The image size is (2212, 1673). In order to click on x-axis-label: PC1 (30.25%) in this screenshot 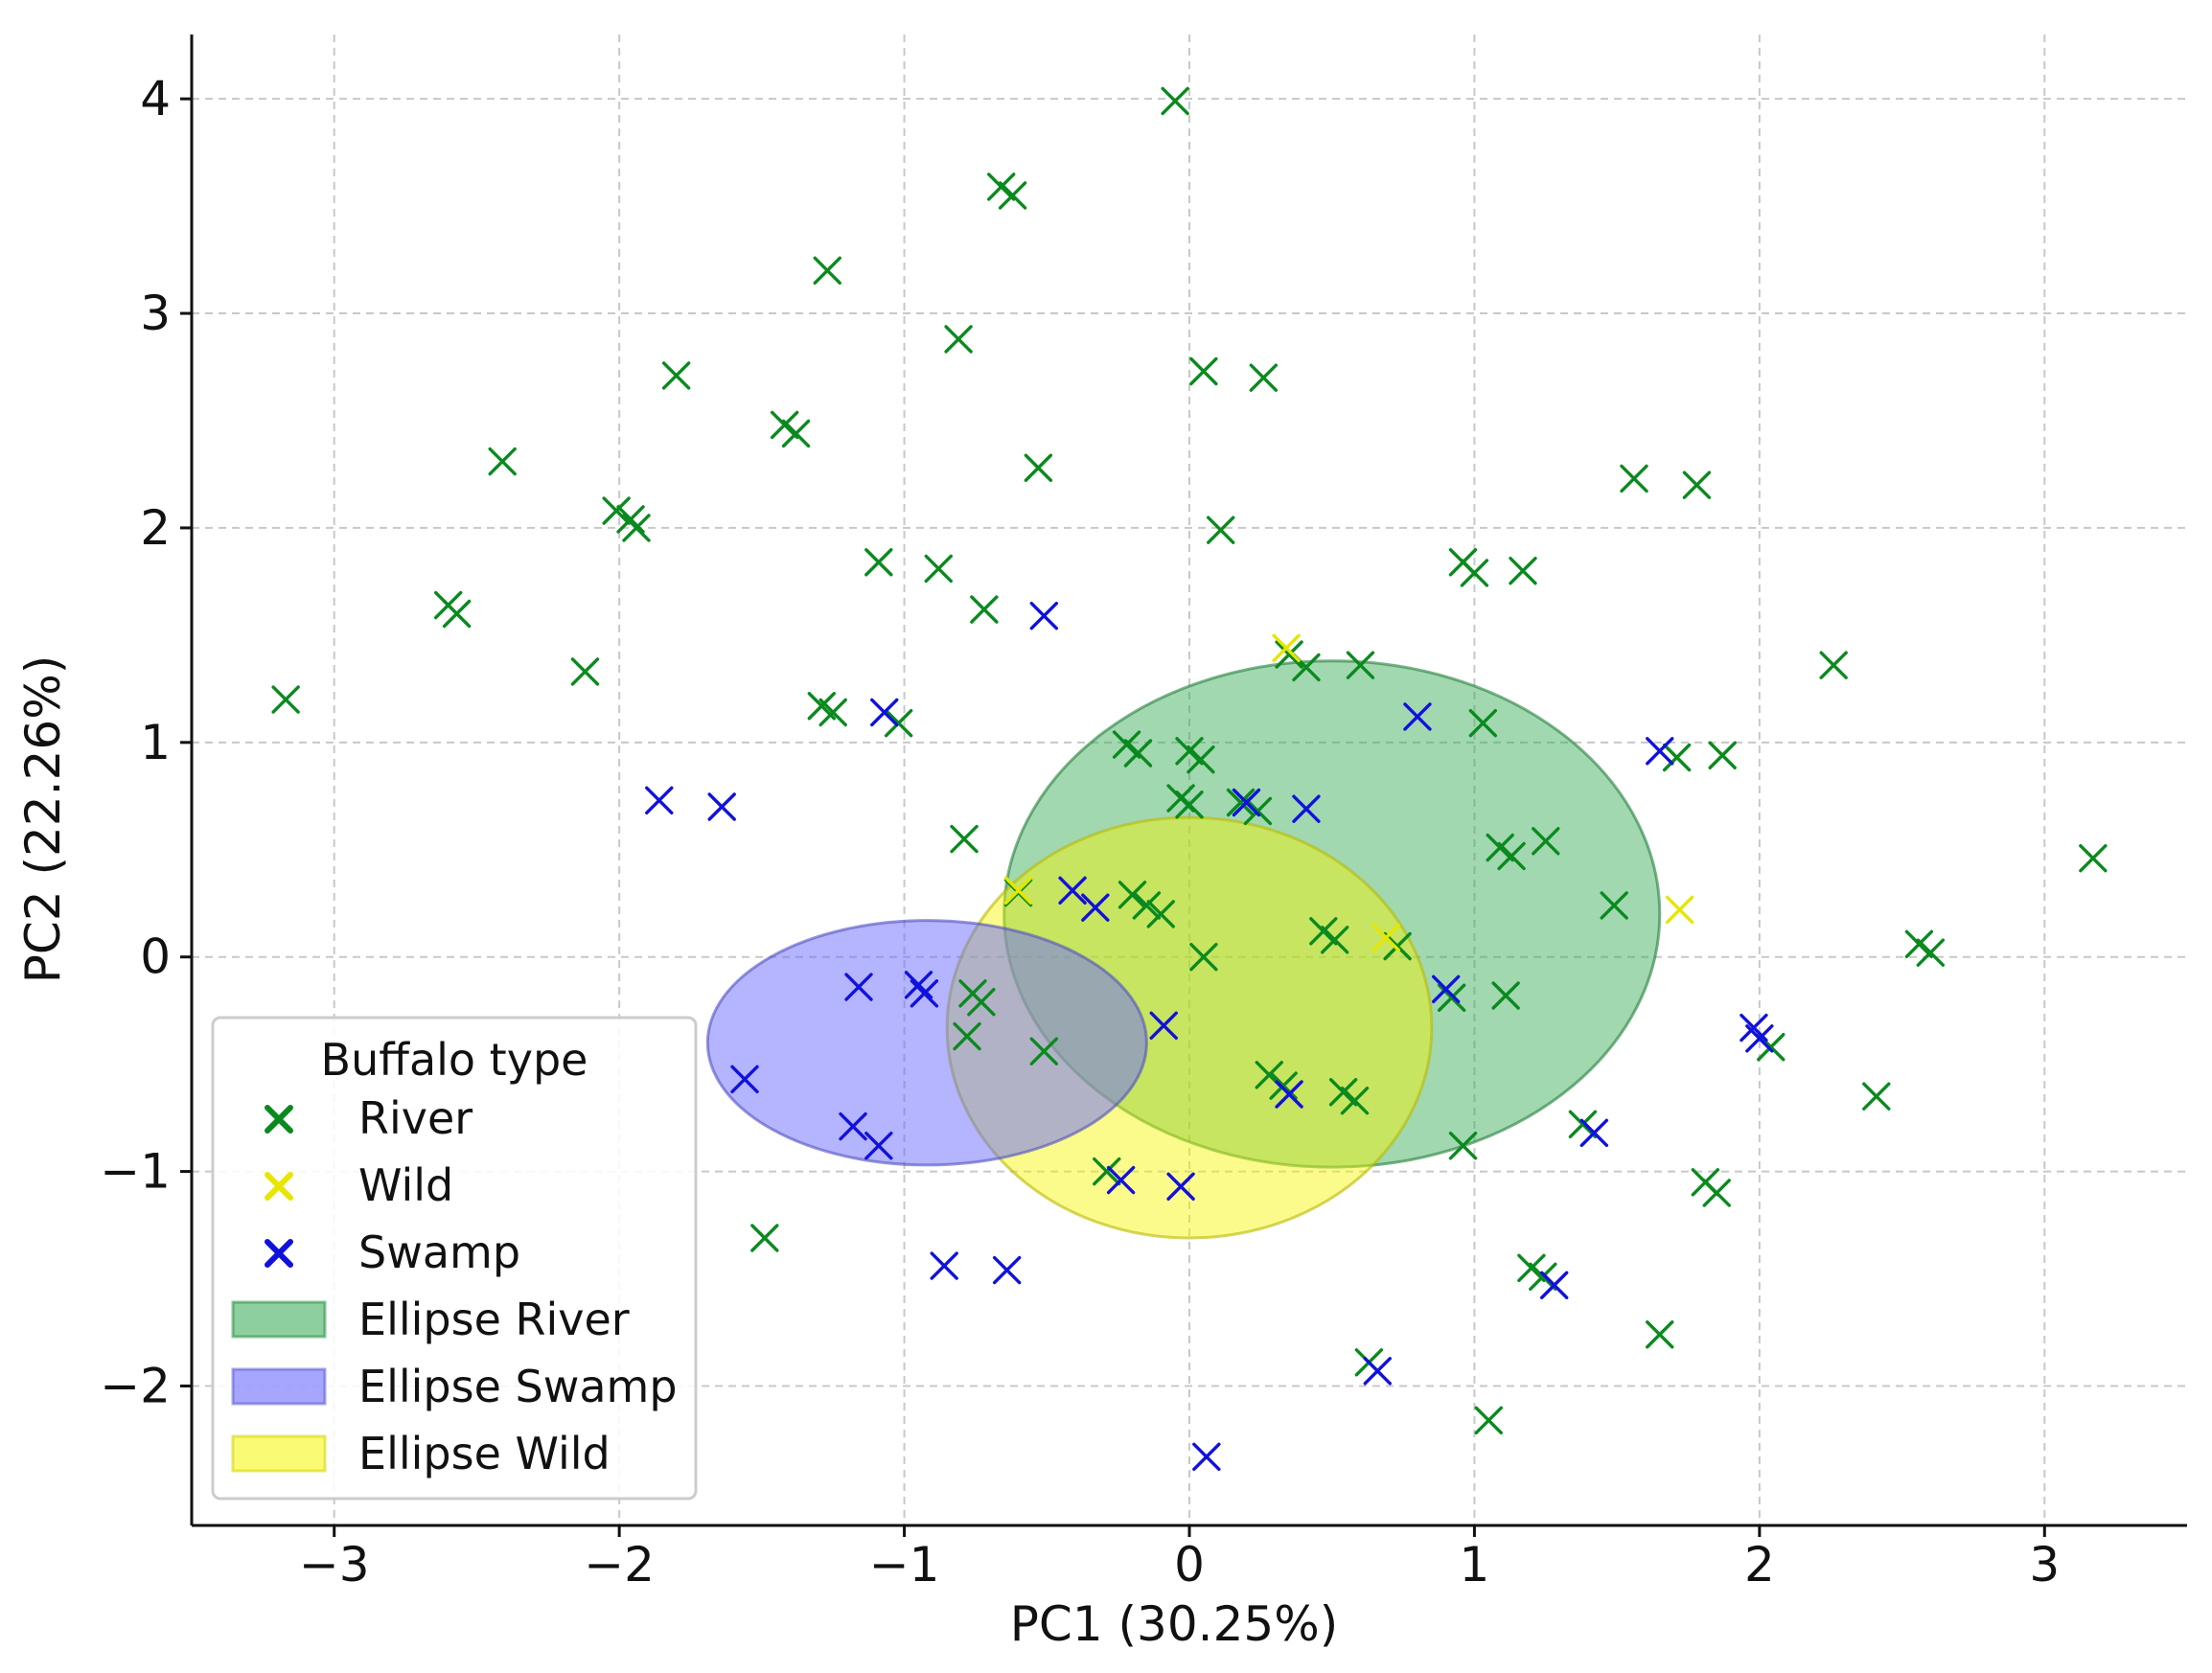, I will do `click(1174, 1624)`.